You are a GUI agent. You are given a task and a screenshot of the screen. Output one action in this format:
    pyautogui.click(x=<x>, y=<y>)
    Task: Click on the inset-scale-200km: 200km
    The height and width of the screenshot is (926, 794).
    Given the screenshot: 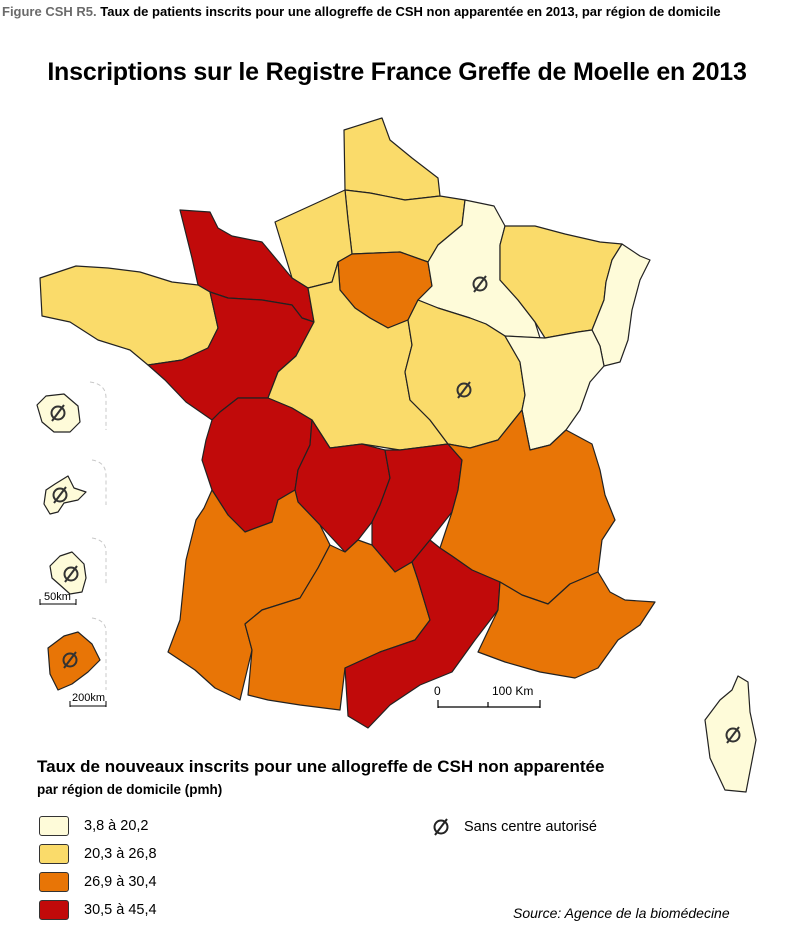 What is the action you would take?
    pyautogui.click(x=89, y=698)
    